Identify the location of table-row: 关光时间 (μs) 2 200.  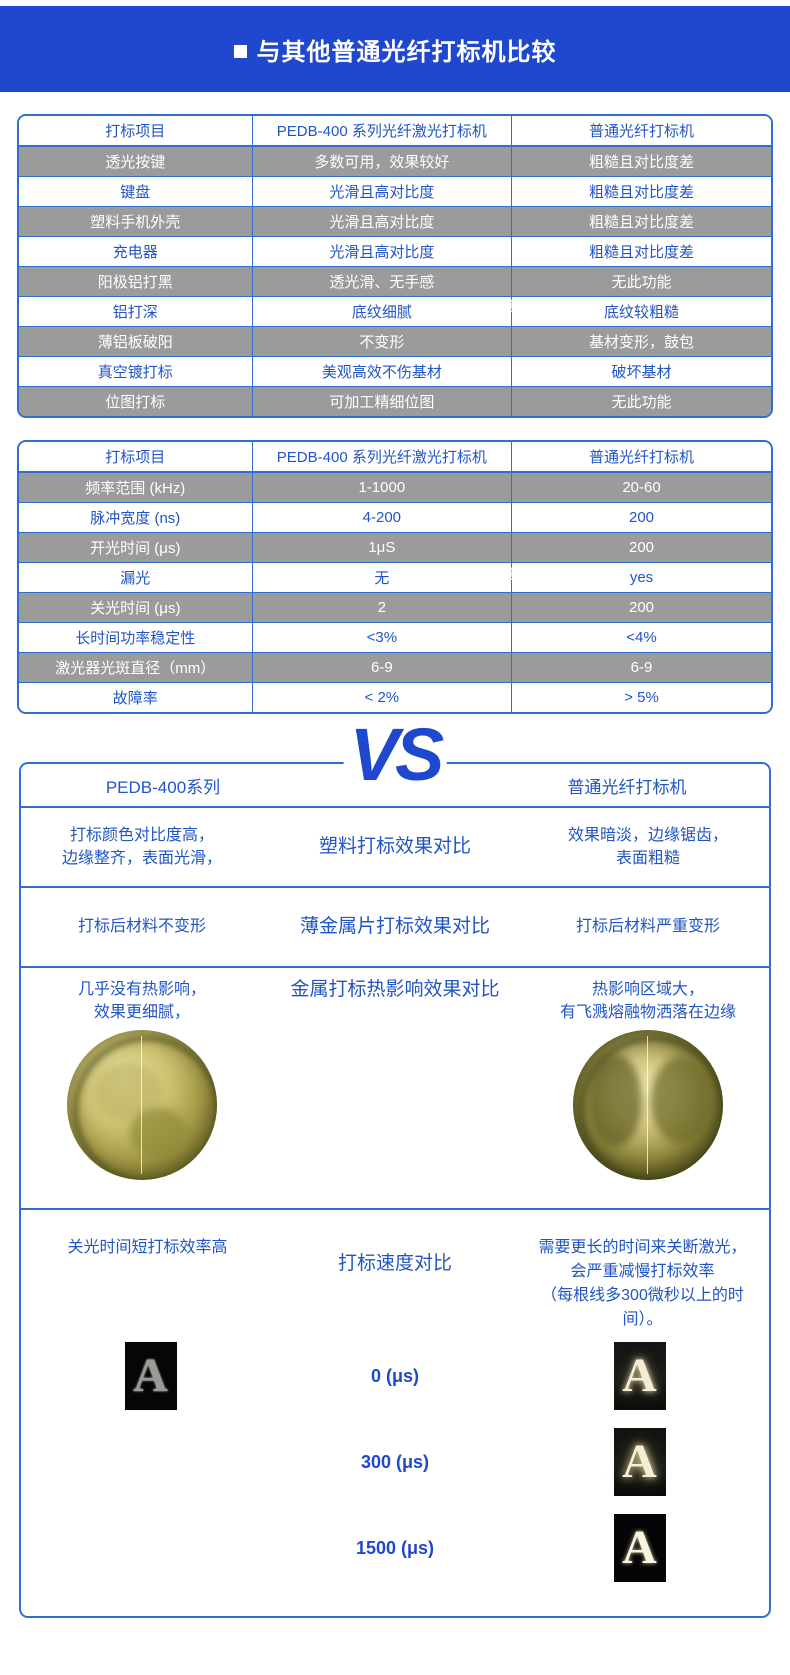
(395, 607).